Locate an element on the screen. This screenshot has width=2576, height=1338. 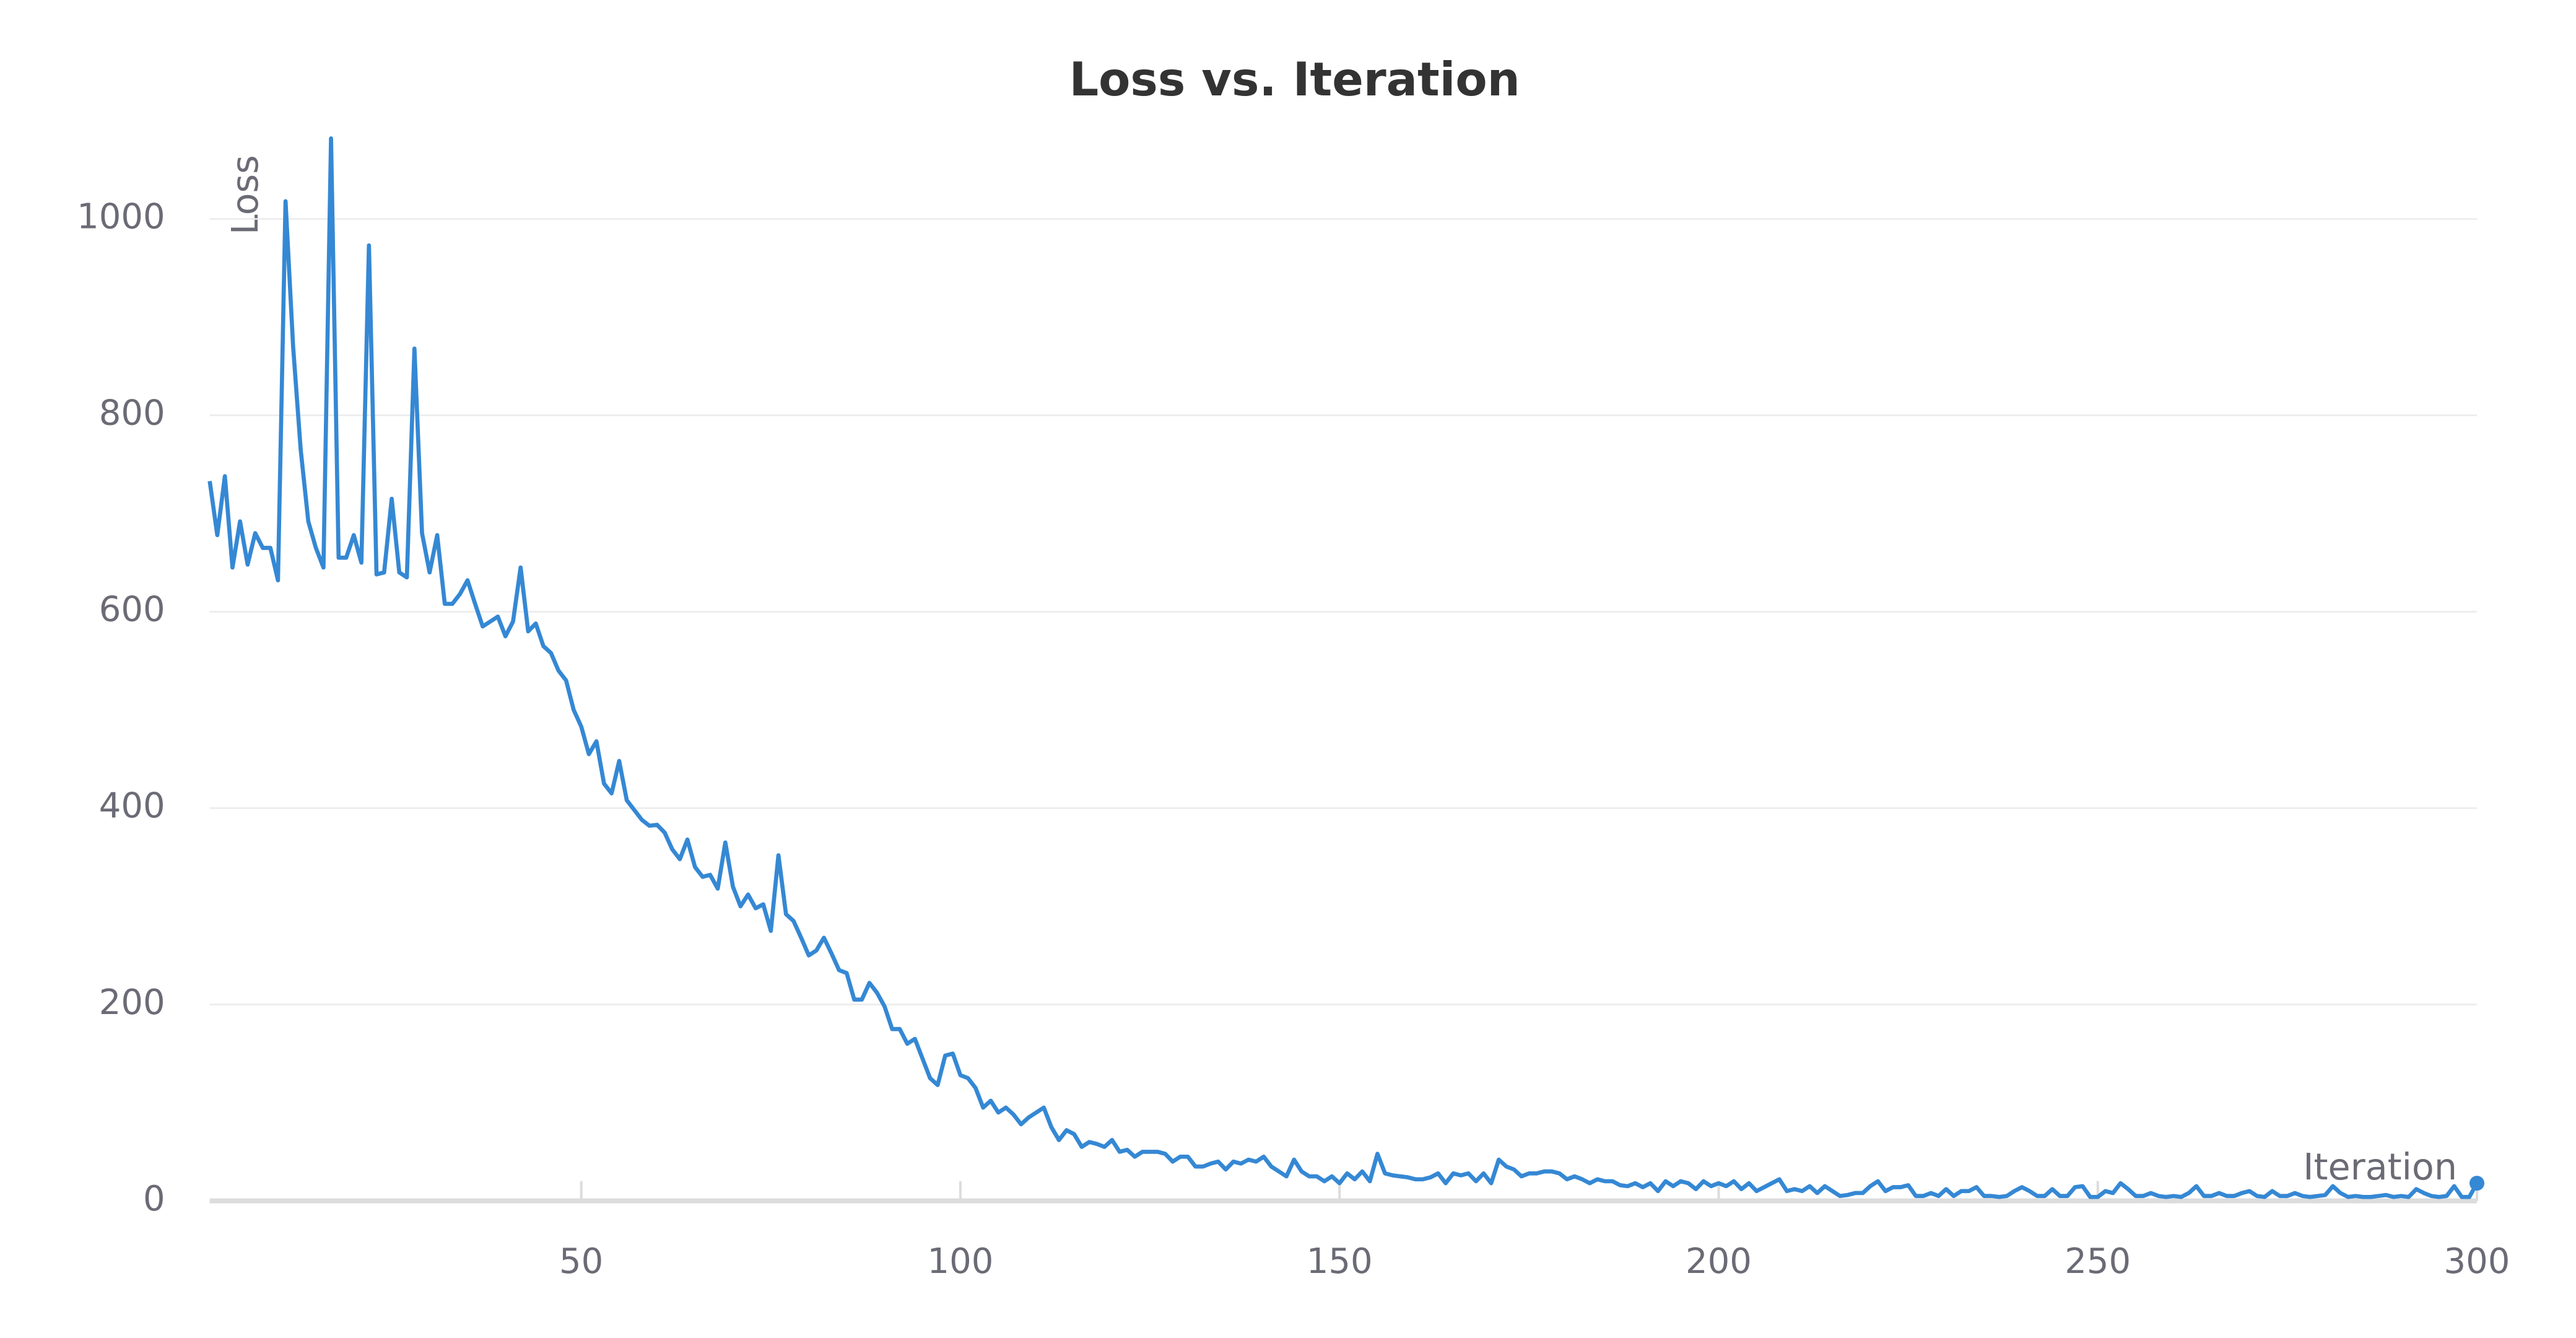
x-tick-label: 300 is located at coordinates (2477, 1261).